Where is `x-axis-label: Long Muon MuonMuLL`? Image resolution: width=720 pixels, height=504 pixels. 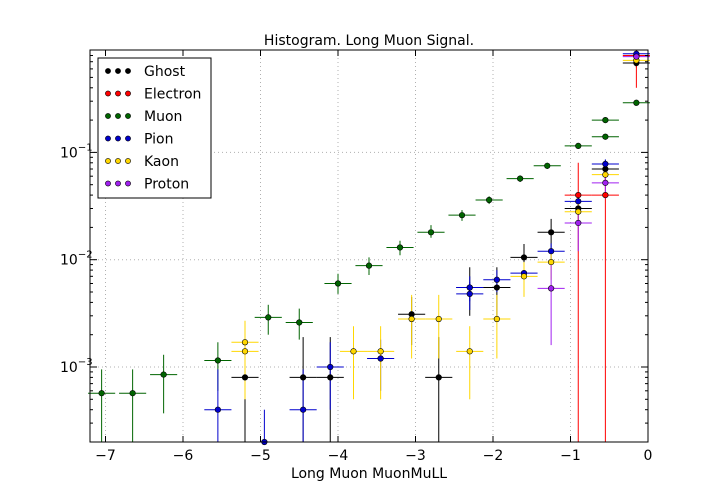
x-axis-label: Long Muon MuonMuLL is located at coordinates (369, 474).